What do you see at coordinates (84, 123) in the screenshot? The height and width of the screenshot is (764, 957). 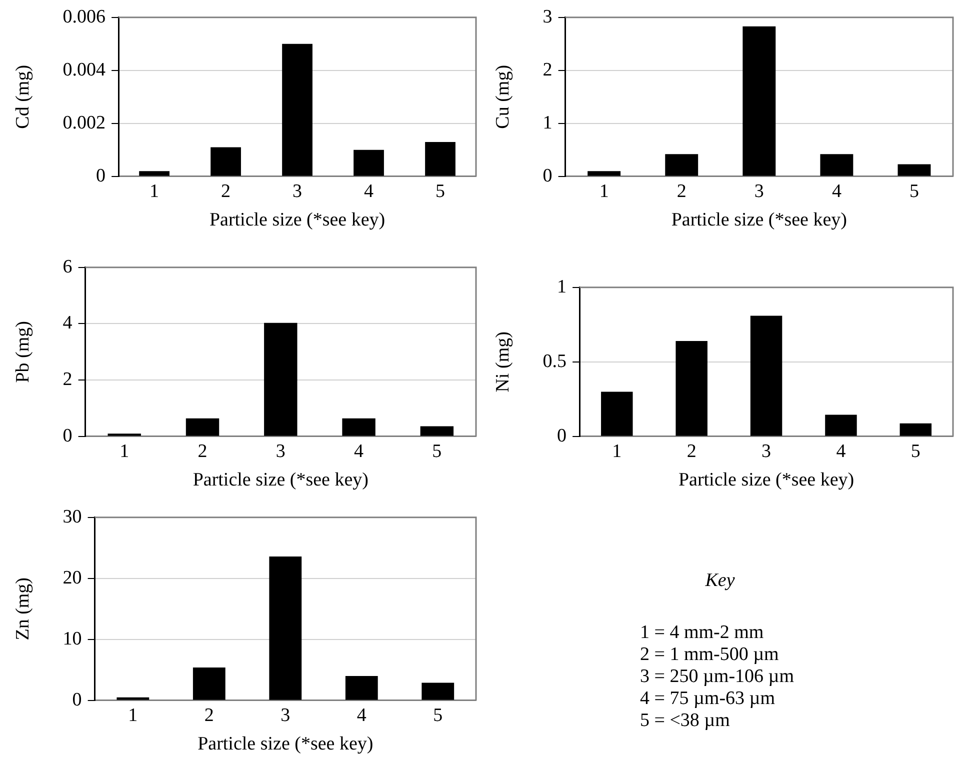 I see `y-tick-label: 0.002` at bounding box center [84, 123].